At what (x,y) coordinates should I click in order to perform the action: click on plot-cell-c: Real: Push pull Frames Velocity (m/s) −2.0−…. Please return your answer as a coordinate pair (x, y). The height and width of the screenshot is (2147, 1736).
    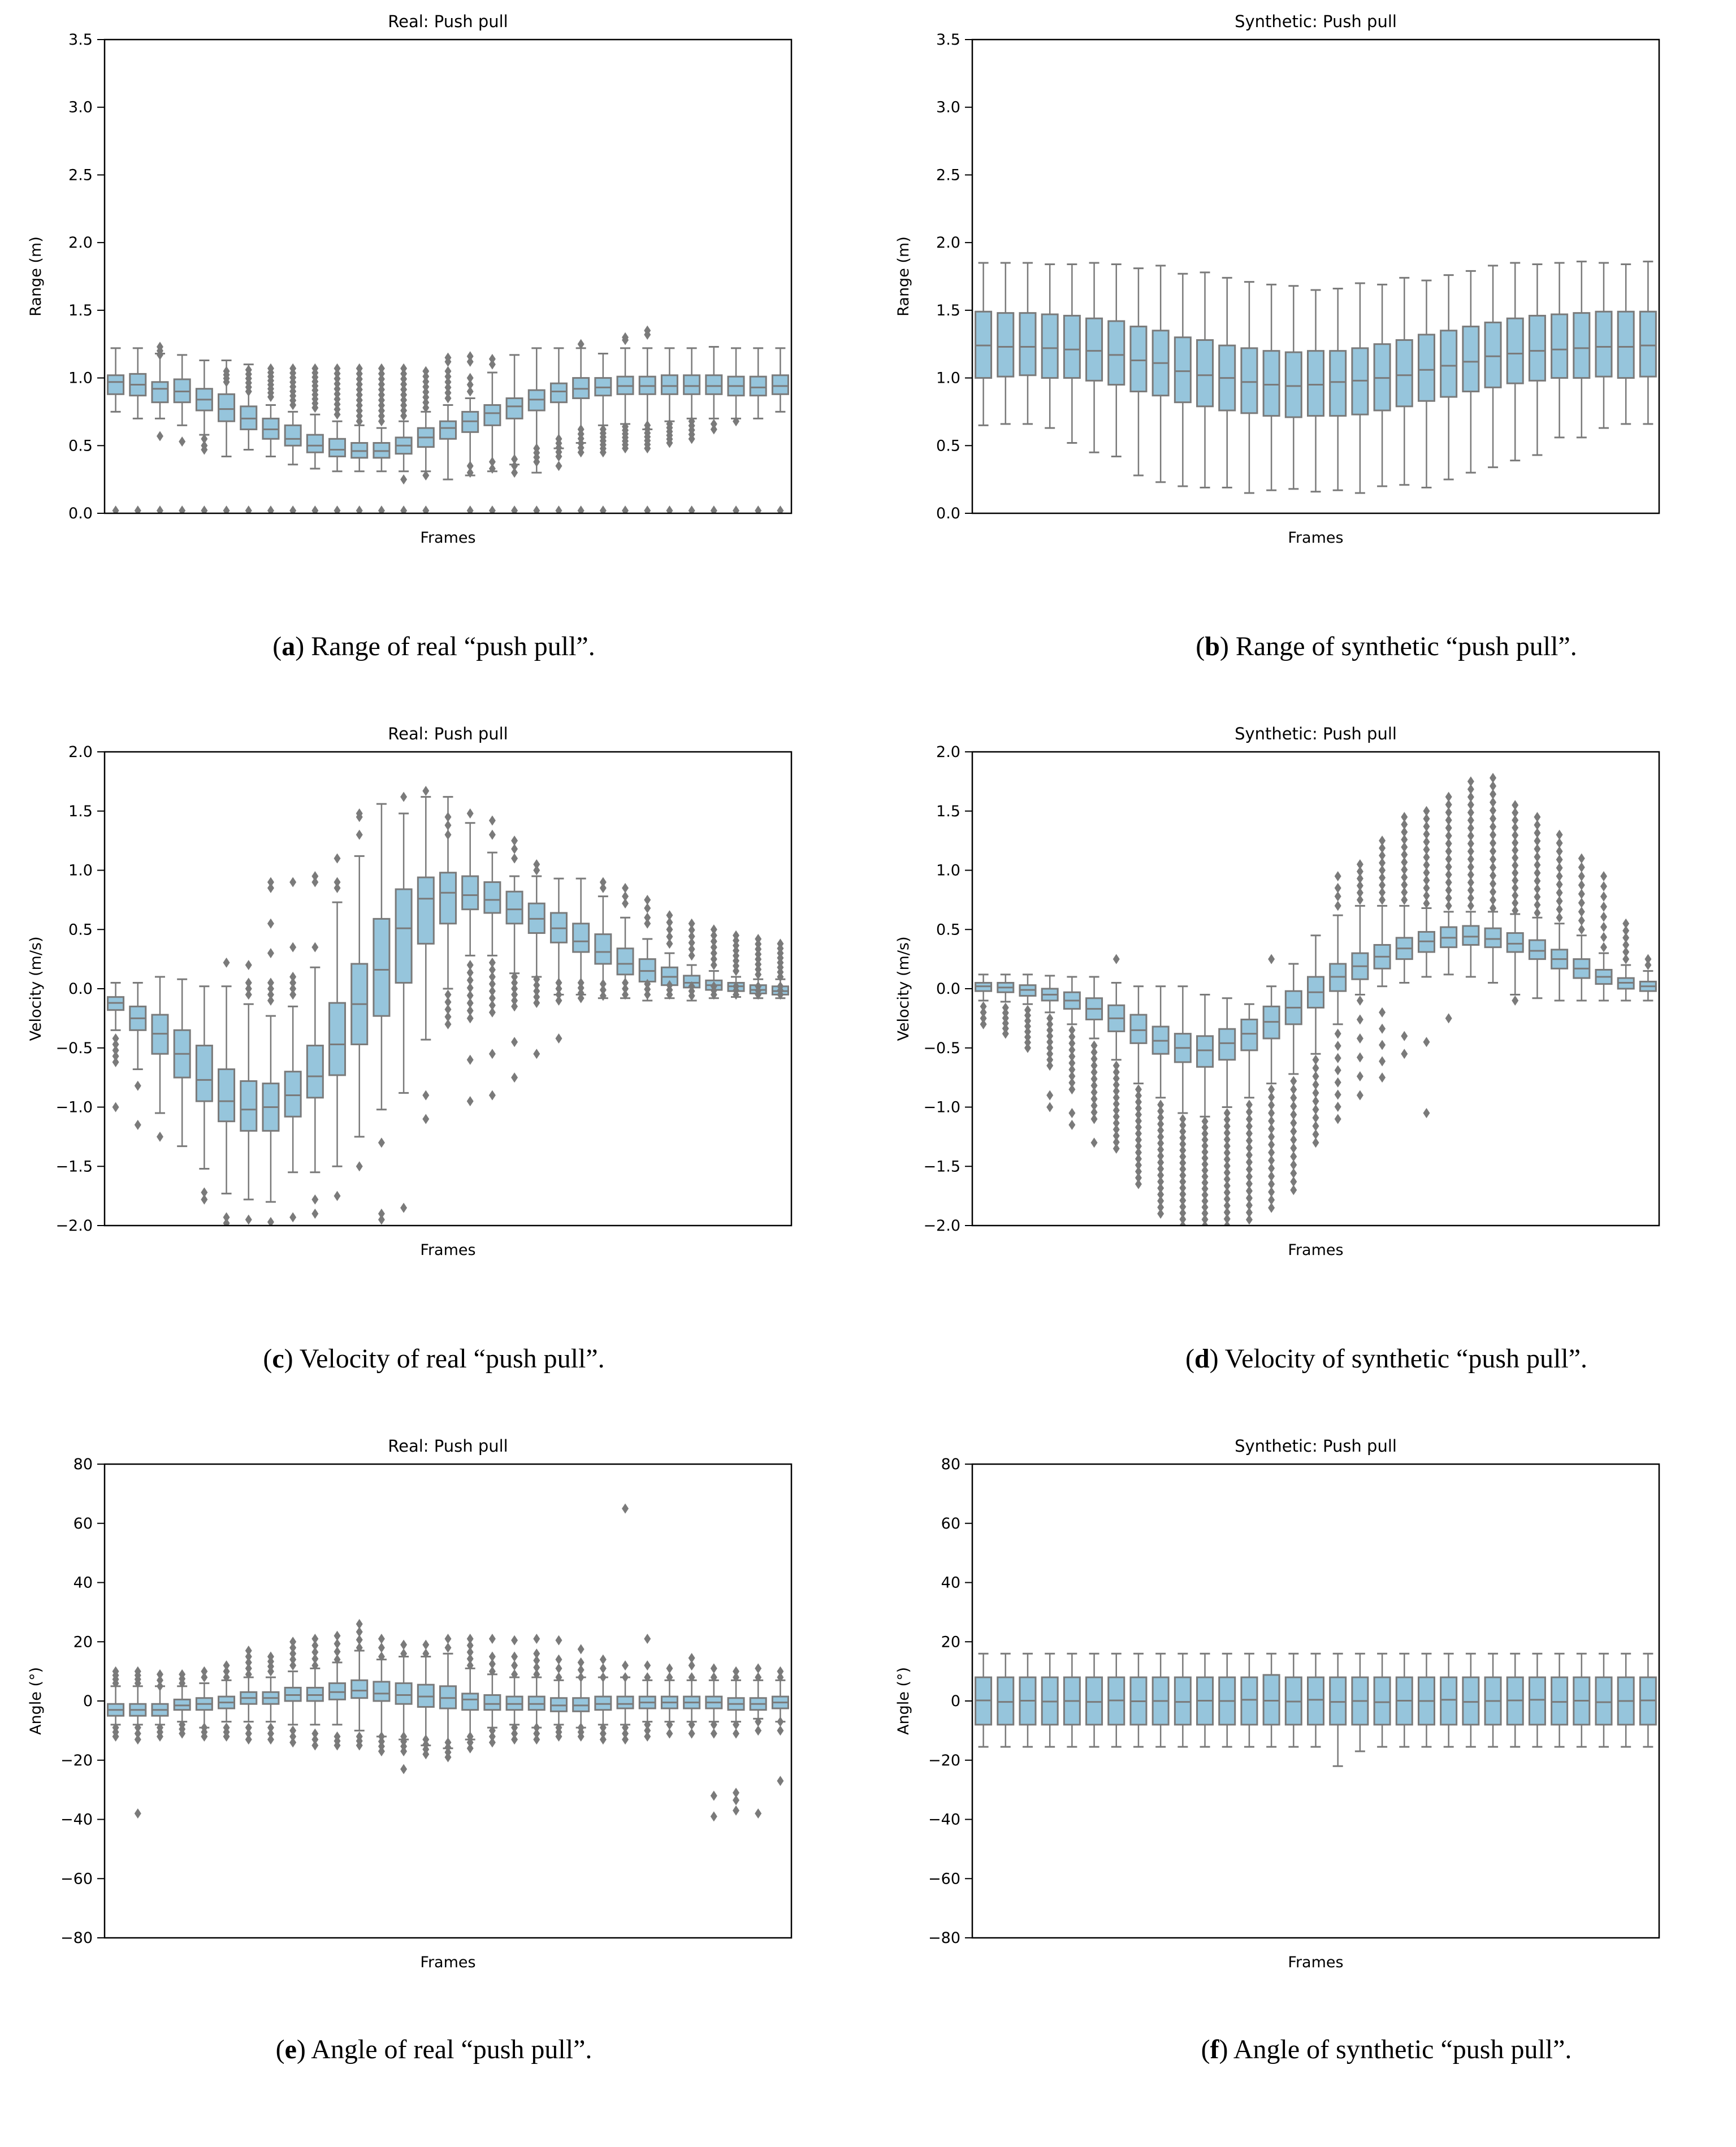
    Looking at the image, I should click on (434, 1002).